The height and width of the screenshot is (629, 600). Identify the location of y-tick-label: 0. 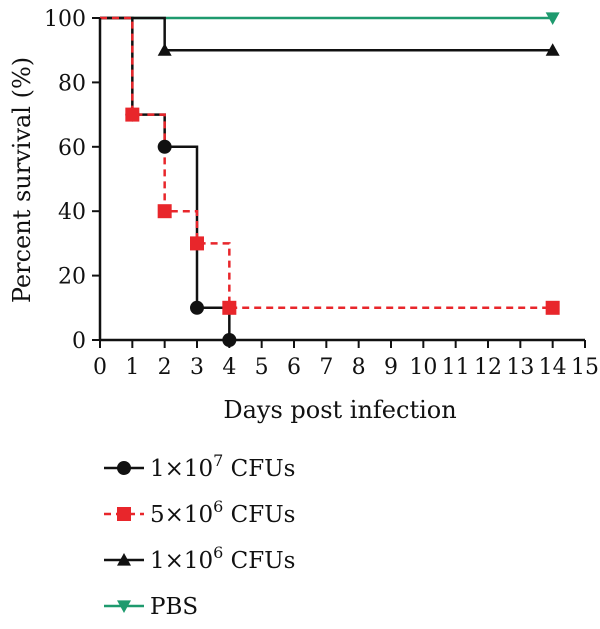
(79, 341).